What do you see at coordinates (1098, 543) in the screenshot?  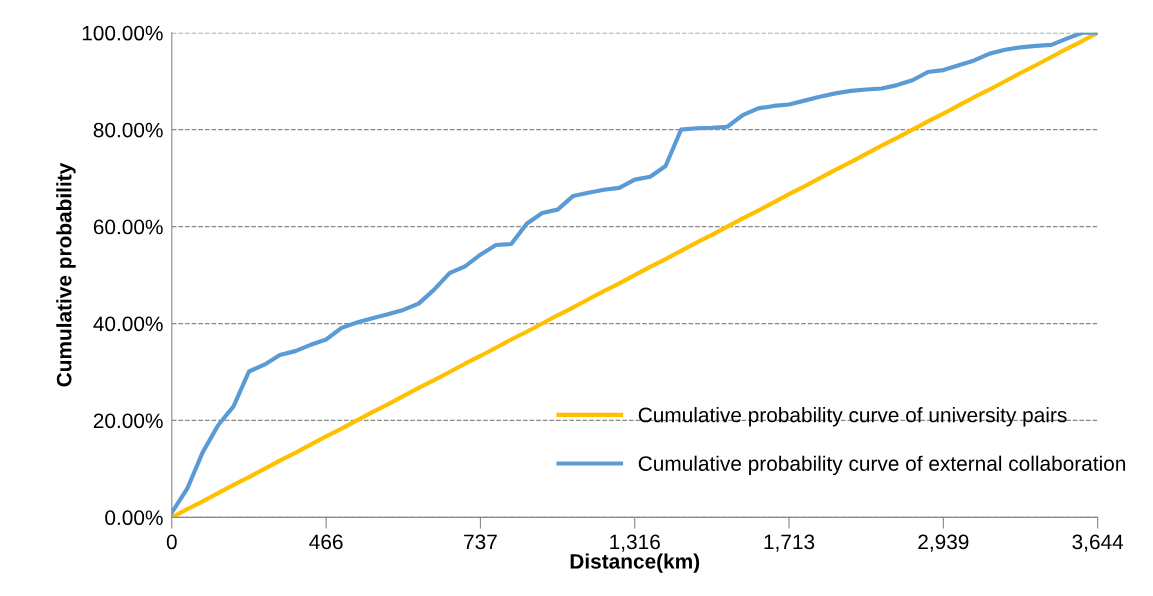 I see `x-tick-label: 3,644` at bounding box center [1098, 543].